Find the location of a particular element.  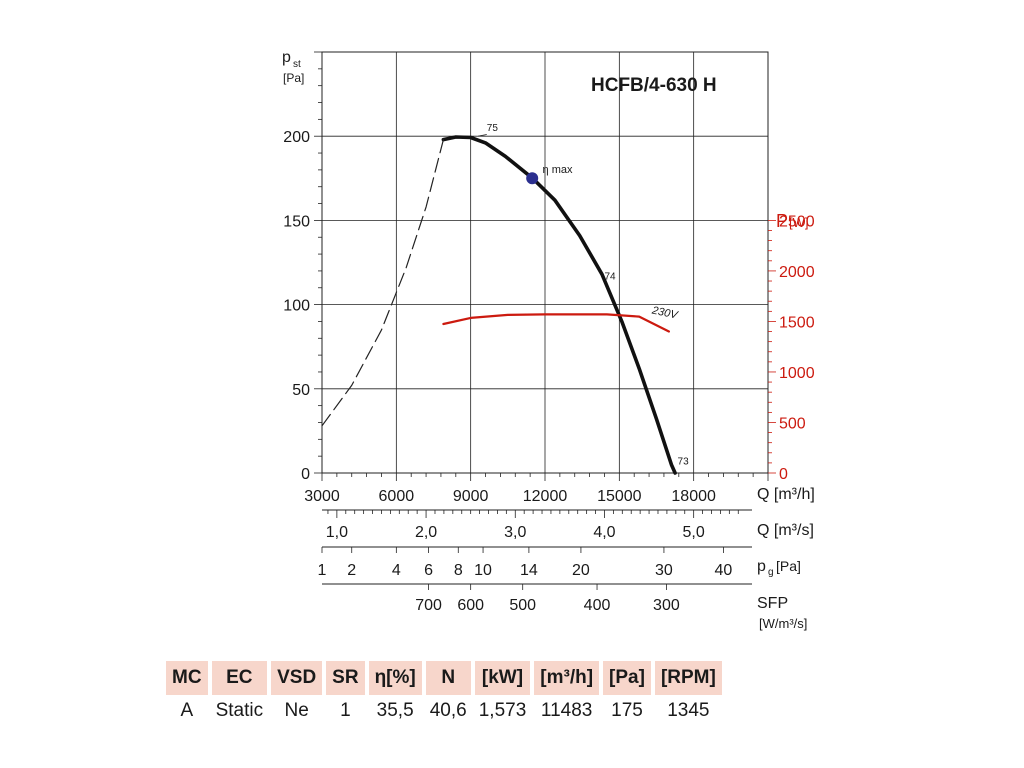

spec-header-cell: EC is located at coordinates (239, 678).